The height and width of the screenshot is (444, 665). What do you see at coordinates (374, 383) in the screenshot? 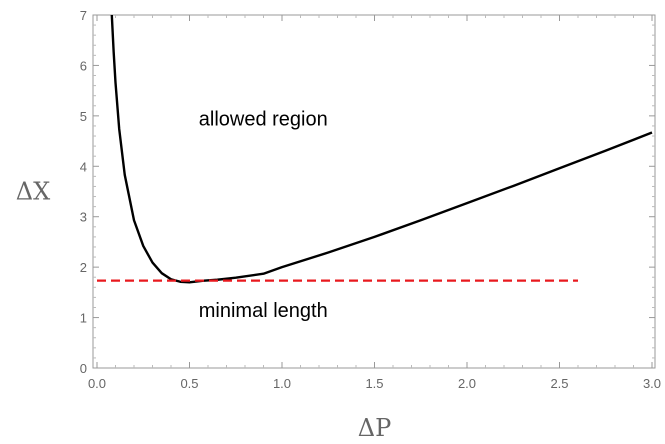
I see `x-tick-label: 1.5` at bounding box center [374, 383].